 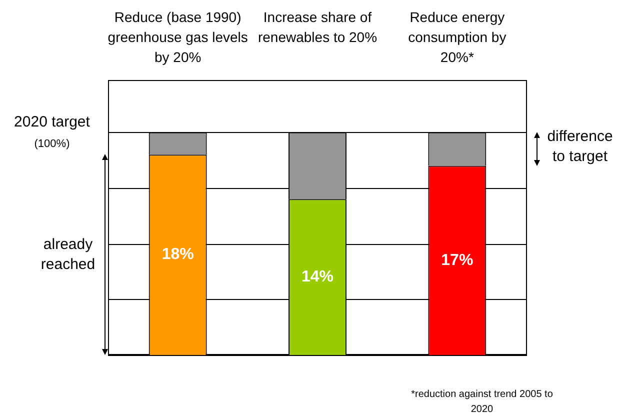 I want to click on data-label: 17%, so click(x=457, y=260).